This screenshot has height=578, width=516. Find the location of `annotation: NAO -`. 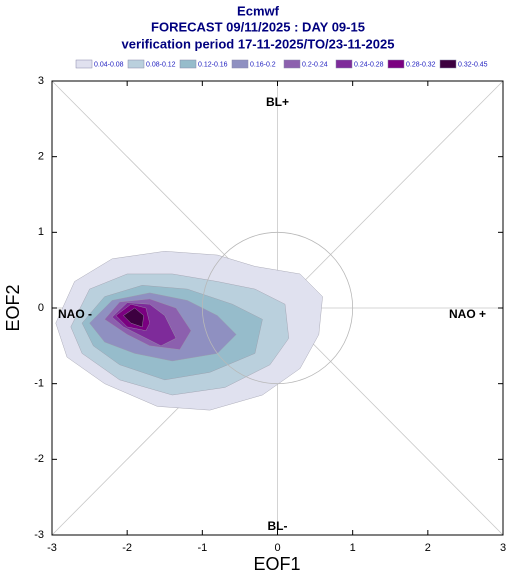

annotation: NAO - is located at coordinates (75, 314).